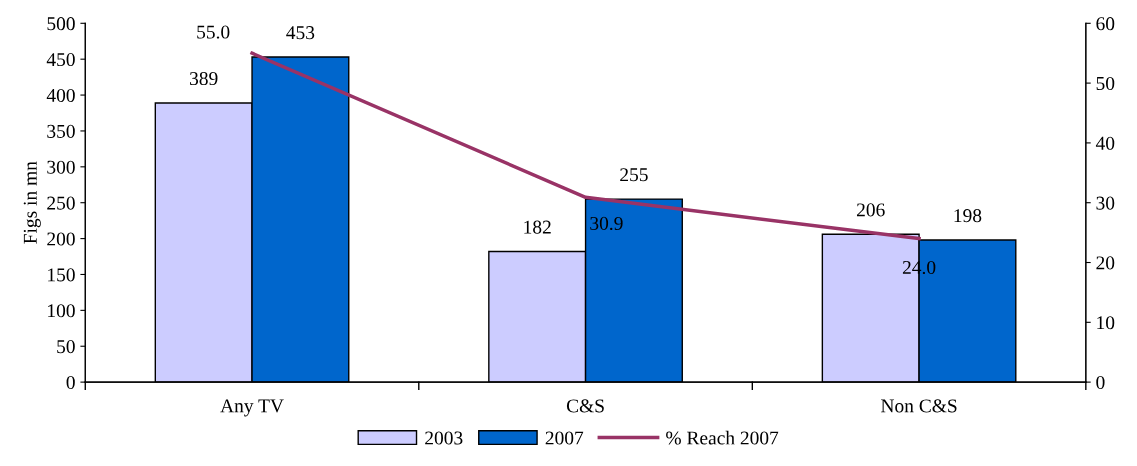  Describe the element at coordinates (61, 311) in the screenshot. I see `y-tick-label: 100` at that location.